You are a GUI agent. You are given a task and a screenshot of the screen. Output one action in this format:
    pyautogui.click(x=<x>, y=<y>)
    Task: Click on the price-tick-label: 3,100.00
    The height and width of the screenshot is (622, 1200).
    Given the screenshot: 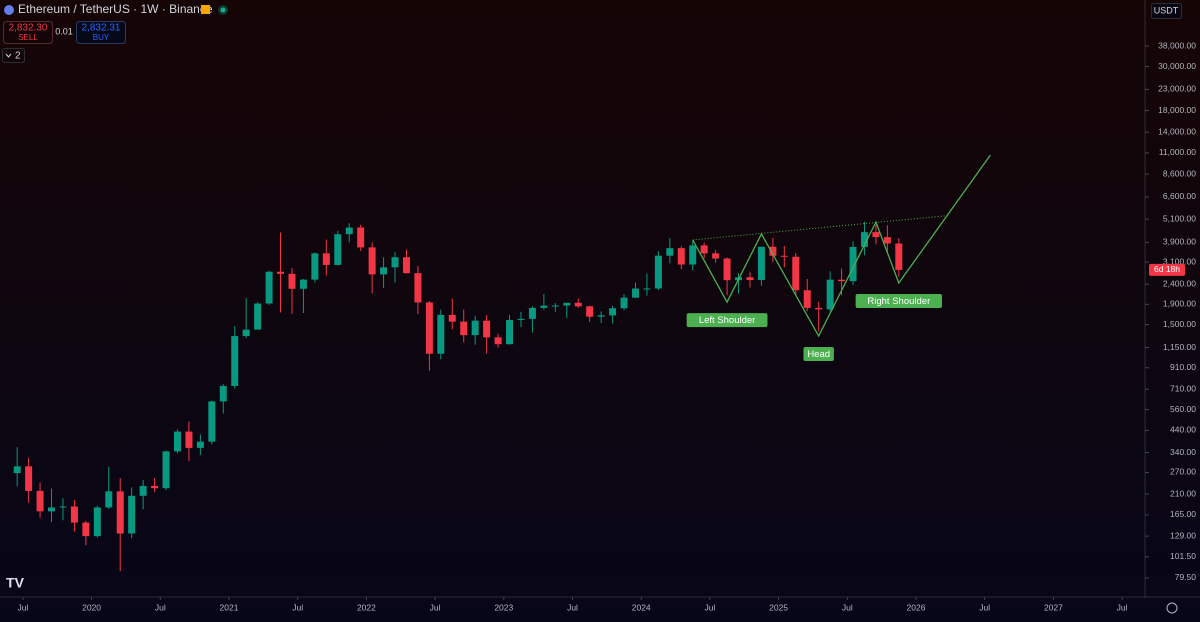 What is the action you would take?
    pyautogui.click(x=1179, y=261)
    